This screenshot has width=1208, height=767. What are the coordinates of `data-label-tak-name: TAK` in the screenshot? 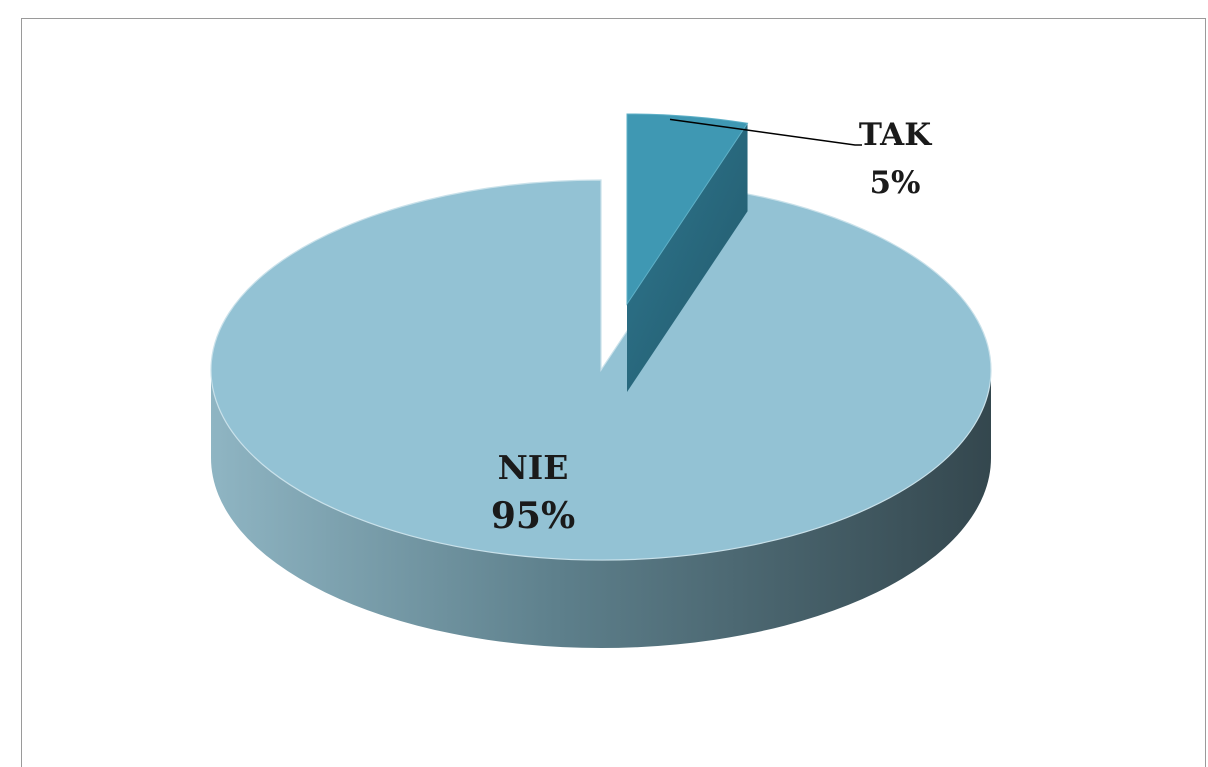 It's located at (895, 135).